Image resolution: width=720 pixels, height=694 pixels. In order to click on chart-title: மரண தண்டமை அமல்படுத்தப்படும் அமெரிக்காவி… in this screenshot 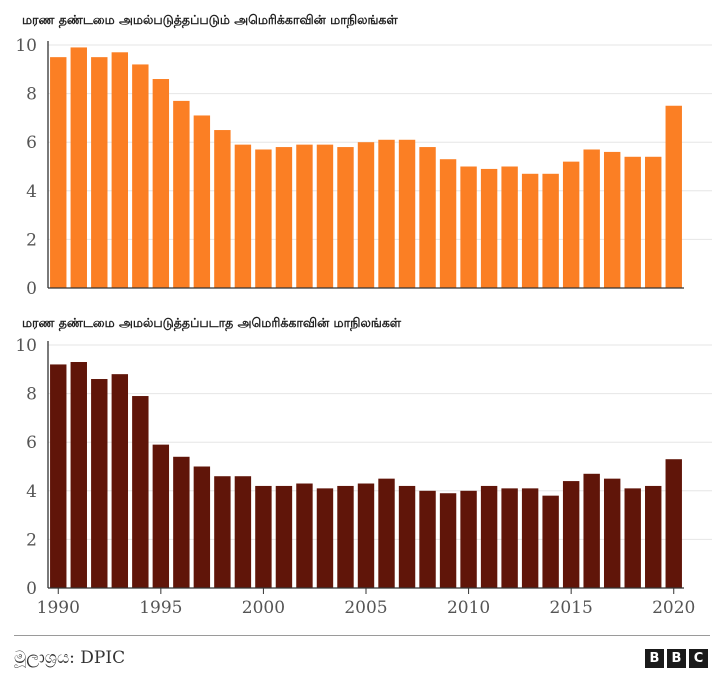, I will do `click(210, 20)`.